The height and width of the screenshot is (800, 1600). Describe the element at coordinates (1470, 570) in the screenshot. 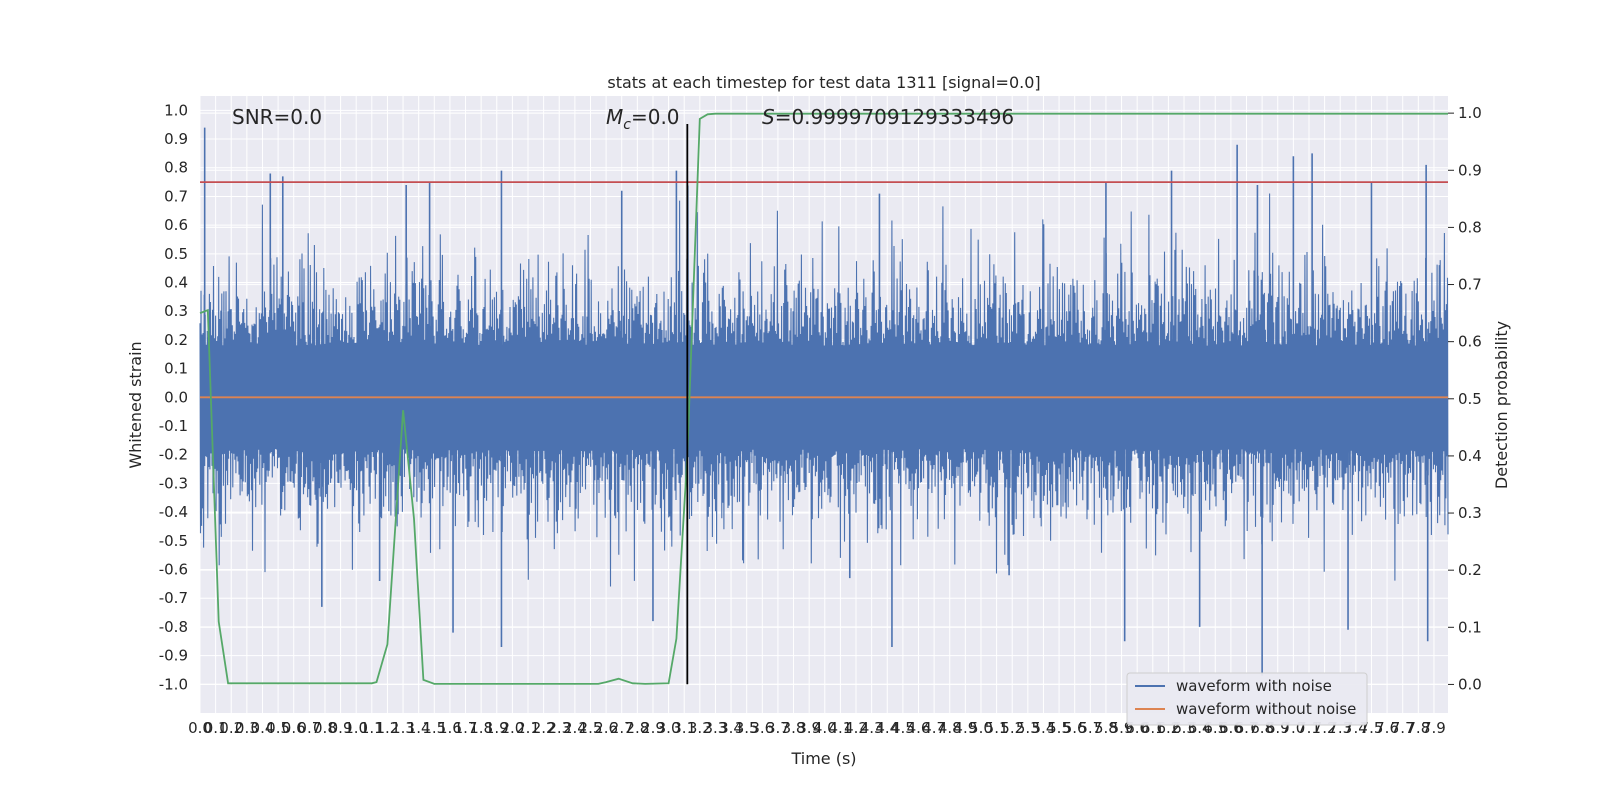

I see `y-tick-label-right: 0.2` at that location.